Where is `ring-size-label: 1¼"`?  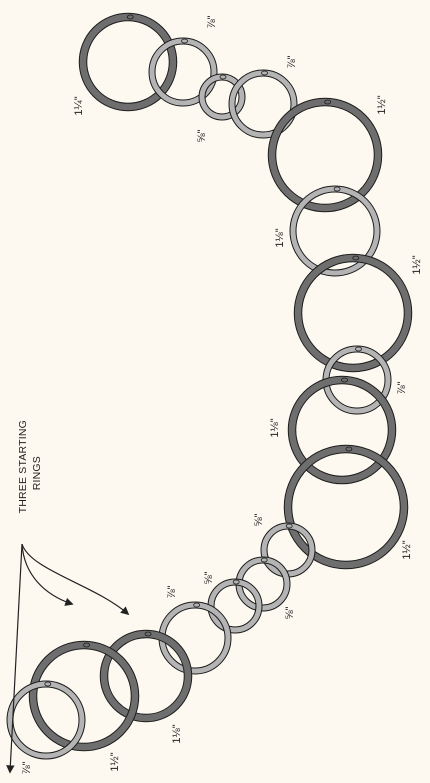
ring-size-label: 1¼" is located at coordinates (79, 105).